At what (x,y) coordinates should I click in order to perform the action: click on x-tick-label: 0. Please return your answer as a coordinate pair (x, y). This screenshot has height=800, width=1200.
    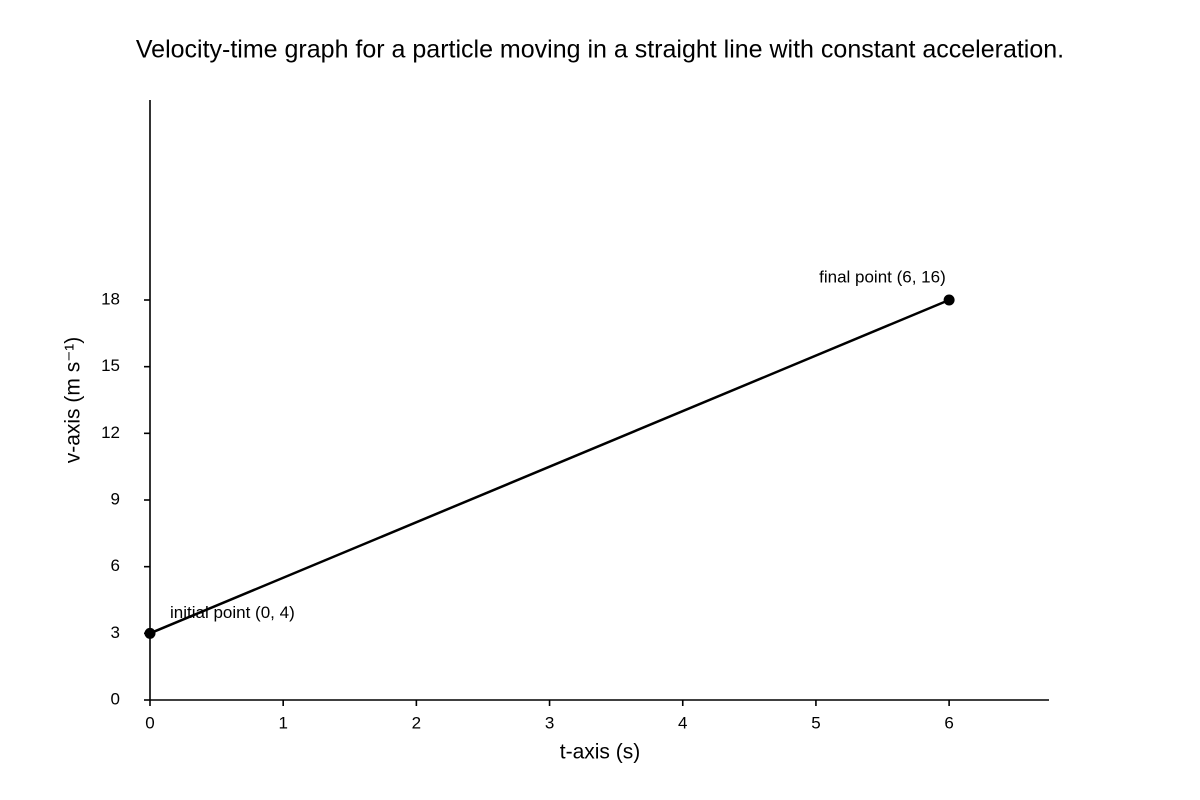
    Looking at the image, I should click on (149, 722).